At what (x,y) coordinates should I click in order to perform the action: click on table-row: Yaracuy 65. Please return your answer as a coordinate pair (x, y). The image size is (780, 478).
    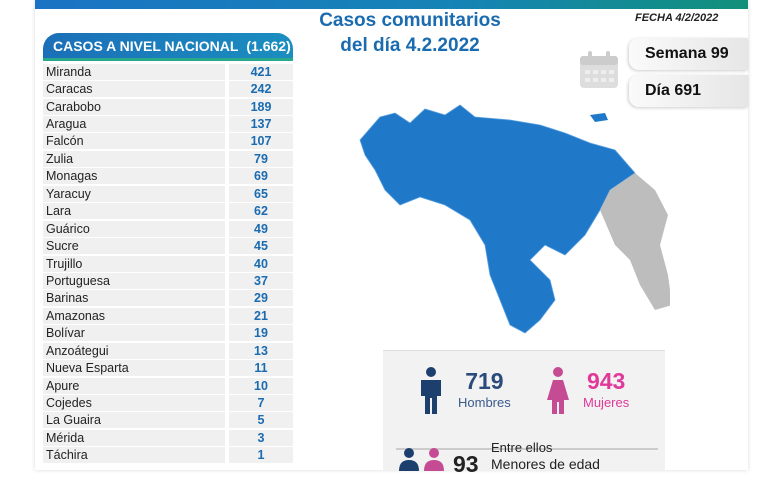
    Looking at the image, I should click on (168, 193).